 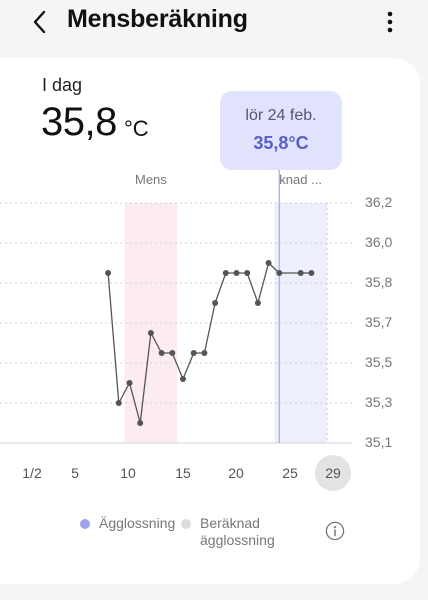 I want to click on selected-date-highlight, so click(x=333, y=473).